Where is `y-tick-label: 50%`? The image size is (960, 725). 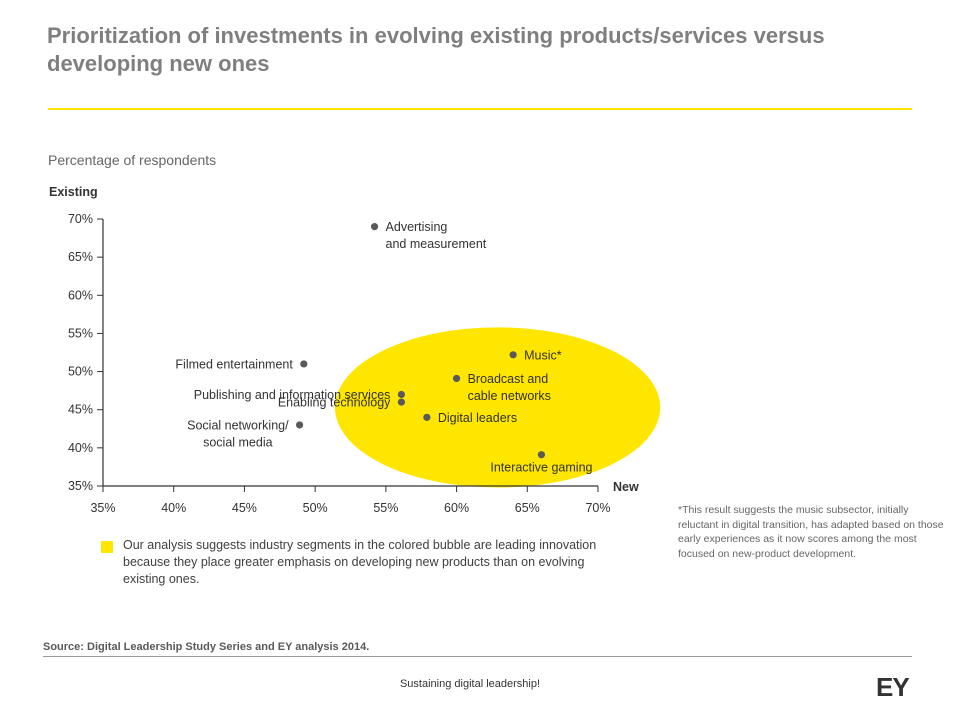 y-tick-label: 50% is located at coordinates (80, 372).